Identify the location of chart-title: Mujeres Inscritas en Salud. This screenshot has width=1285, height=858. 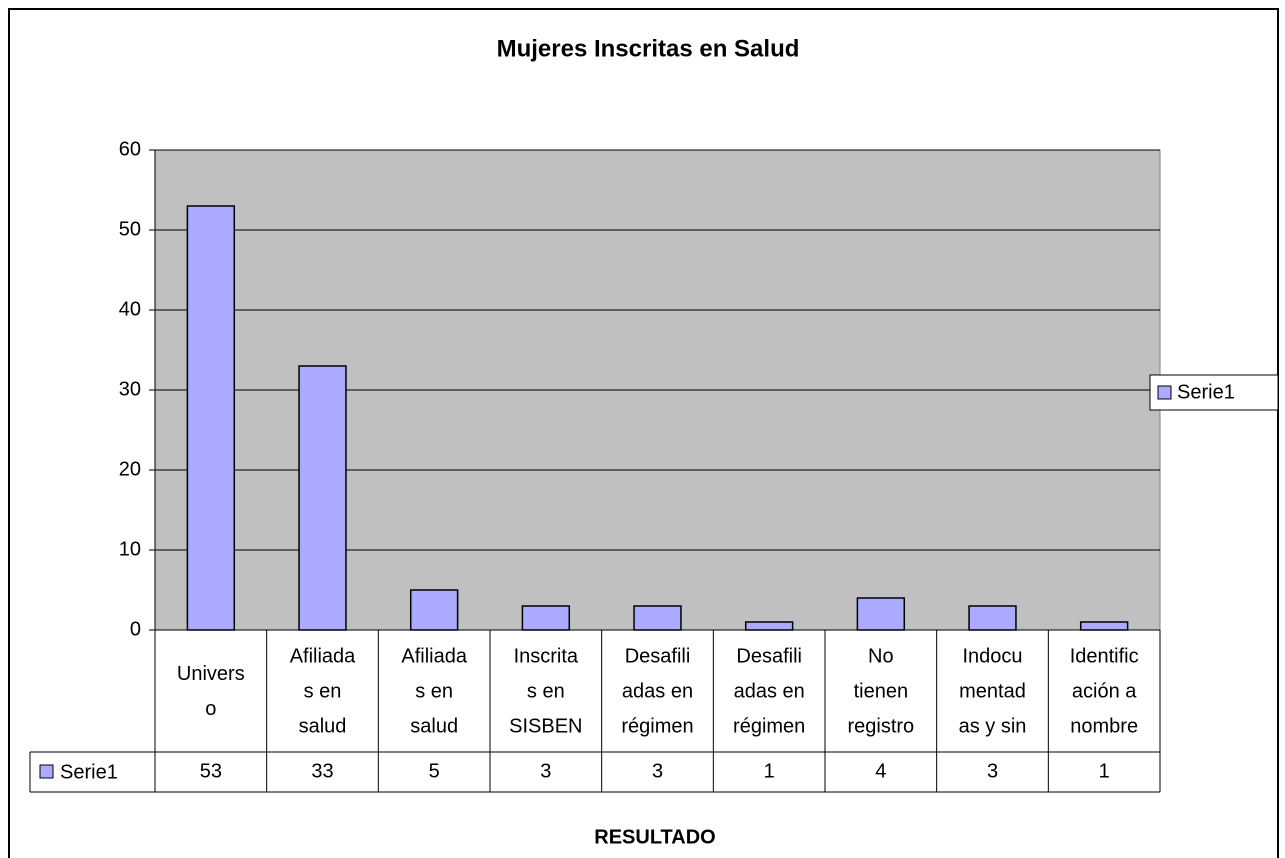
(648, 48).